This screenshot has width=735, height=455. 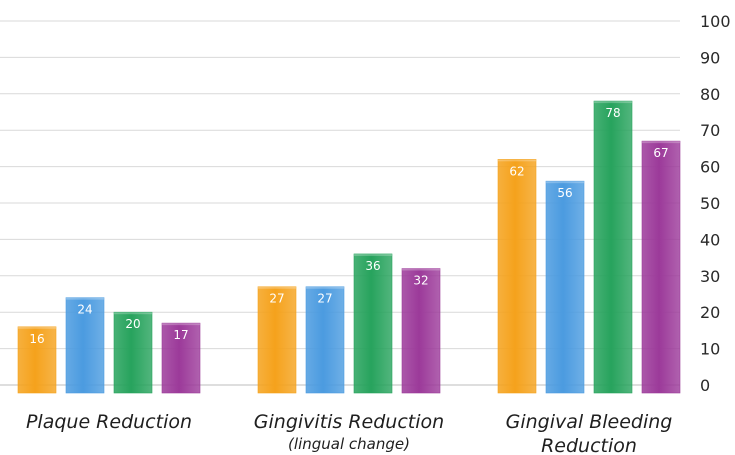 What do you see at coordinates (710, 276) in the screenshot?
I see `y-tick-label: 30` at bounding box center [710, 276].